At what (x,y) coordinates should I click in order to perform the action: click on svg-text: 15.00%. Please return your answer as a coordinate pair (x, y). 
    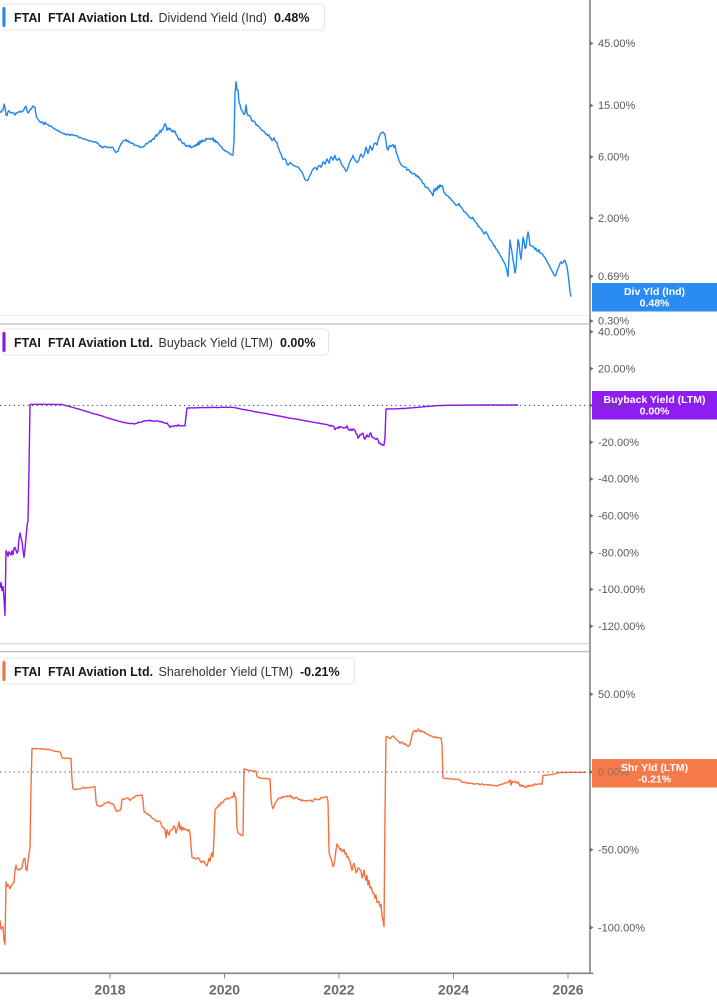
    Looking at the image, I should click on (617, 106).